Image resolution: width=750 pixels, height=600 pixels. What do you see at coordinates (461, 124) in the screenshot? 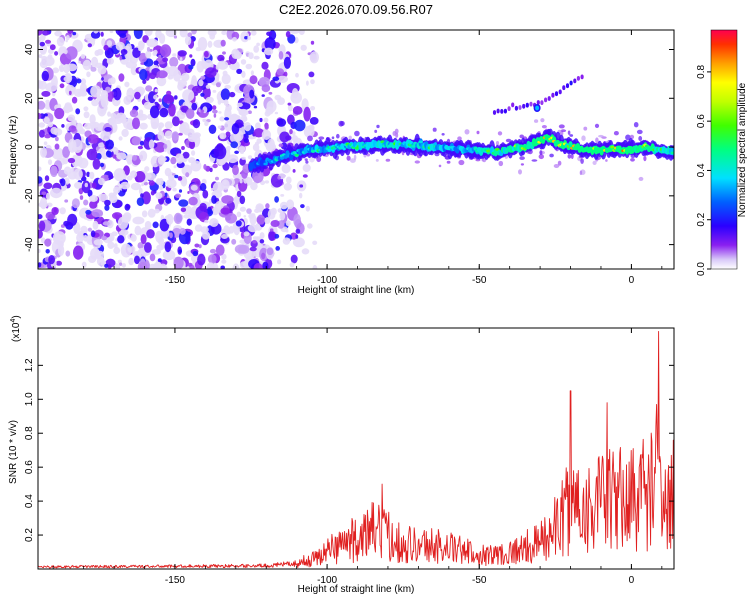
I see `spectrogram-ridge-layer` at bounding box center [461, 124].